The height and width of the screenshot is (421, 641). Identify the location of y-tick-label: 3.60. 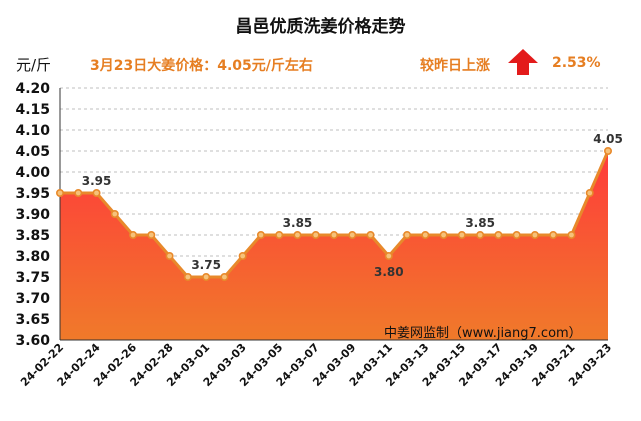
(32, 341).